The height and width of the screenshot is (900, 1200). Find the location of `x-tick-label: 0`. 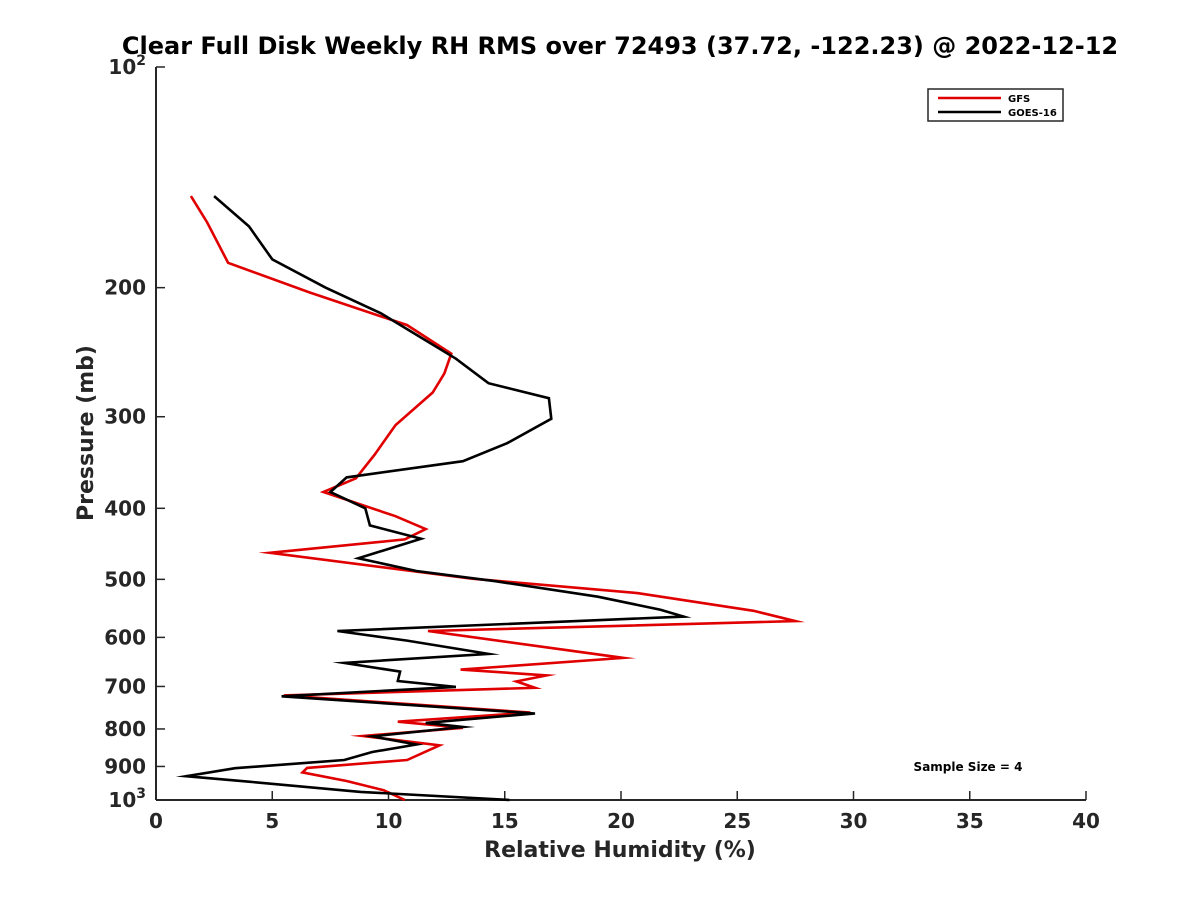

x-tick-label: 0 is located at coordinates (156, 821).